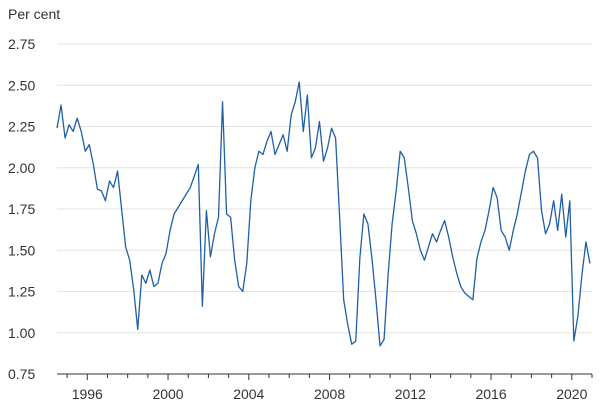  I want to click on y-tick-label: 2.25, so click(21, 127).